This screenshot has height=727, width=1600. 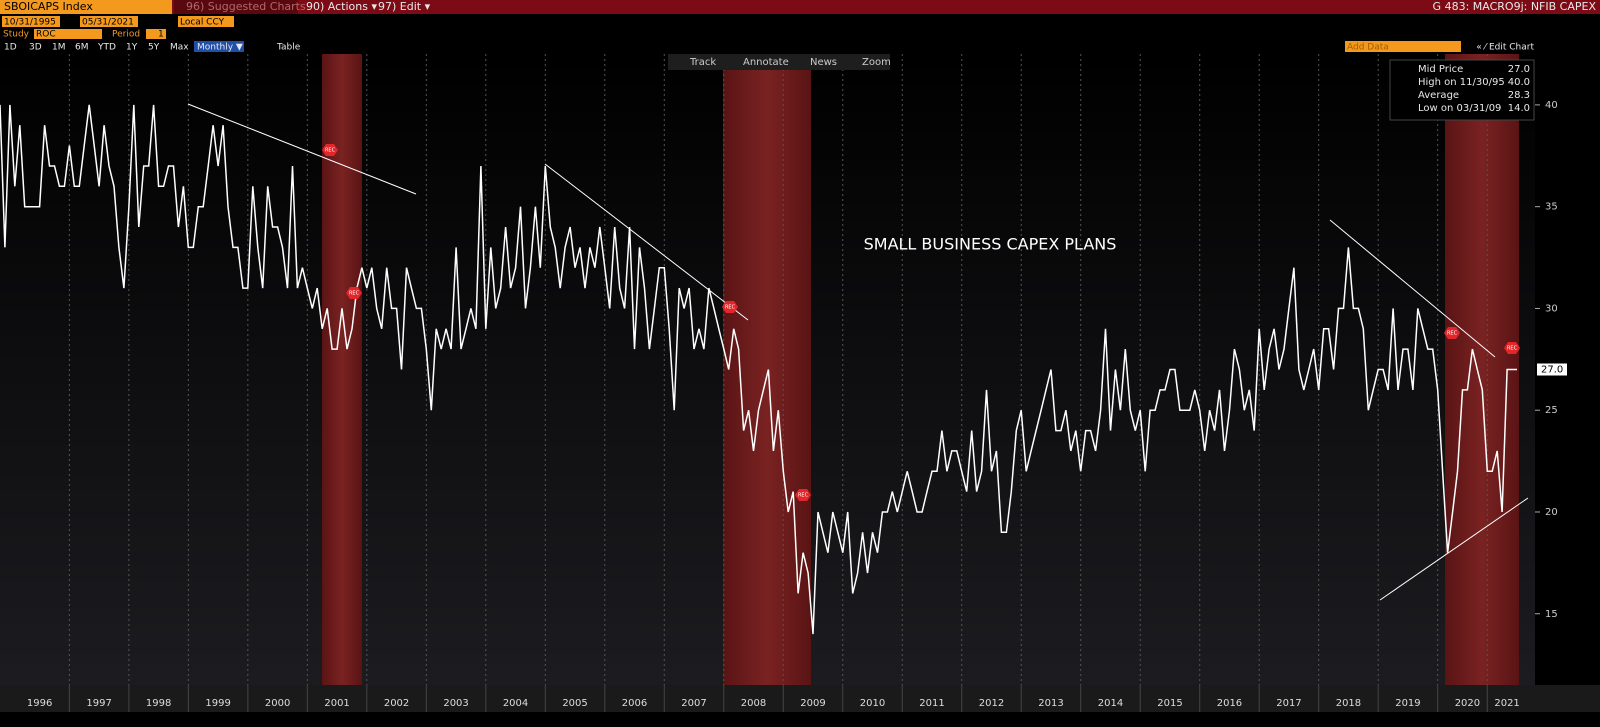 I want to click on x-tick-label: 2008, so click(x=753, y=703).